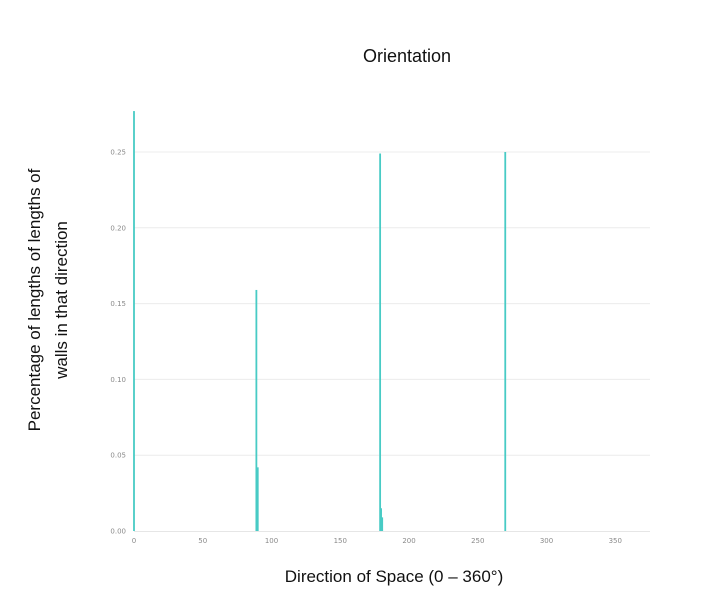  Describe the element at coordinates (477, 541) in the screenshot. I see `x-tick-label: 250` at that location.